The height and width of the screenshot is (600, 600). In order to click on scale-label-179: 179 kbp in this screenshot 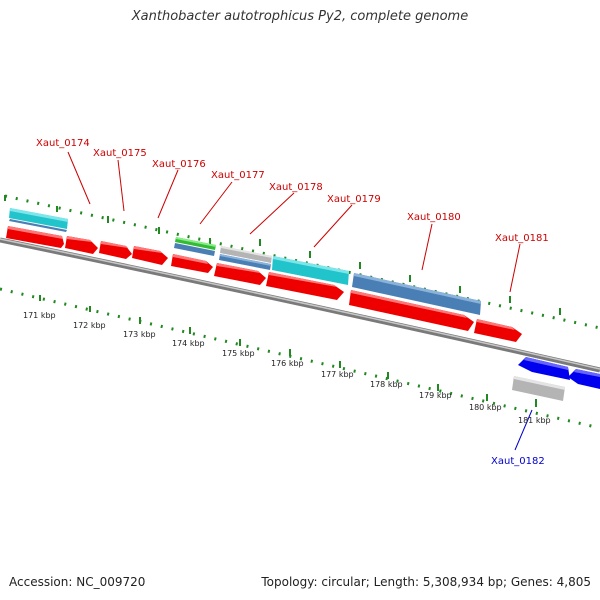, I will do `click(435, 395)`.